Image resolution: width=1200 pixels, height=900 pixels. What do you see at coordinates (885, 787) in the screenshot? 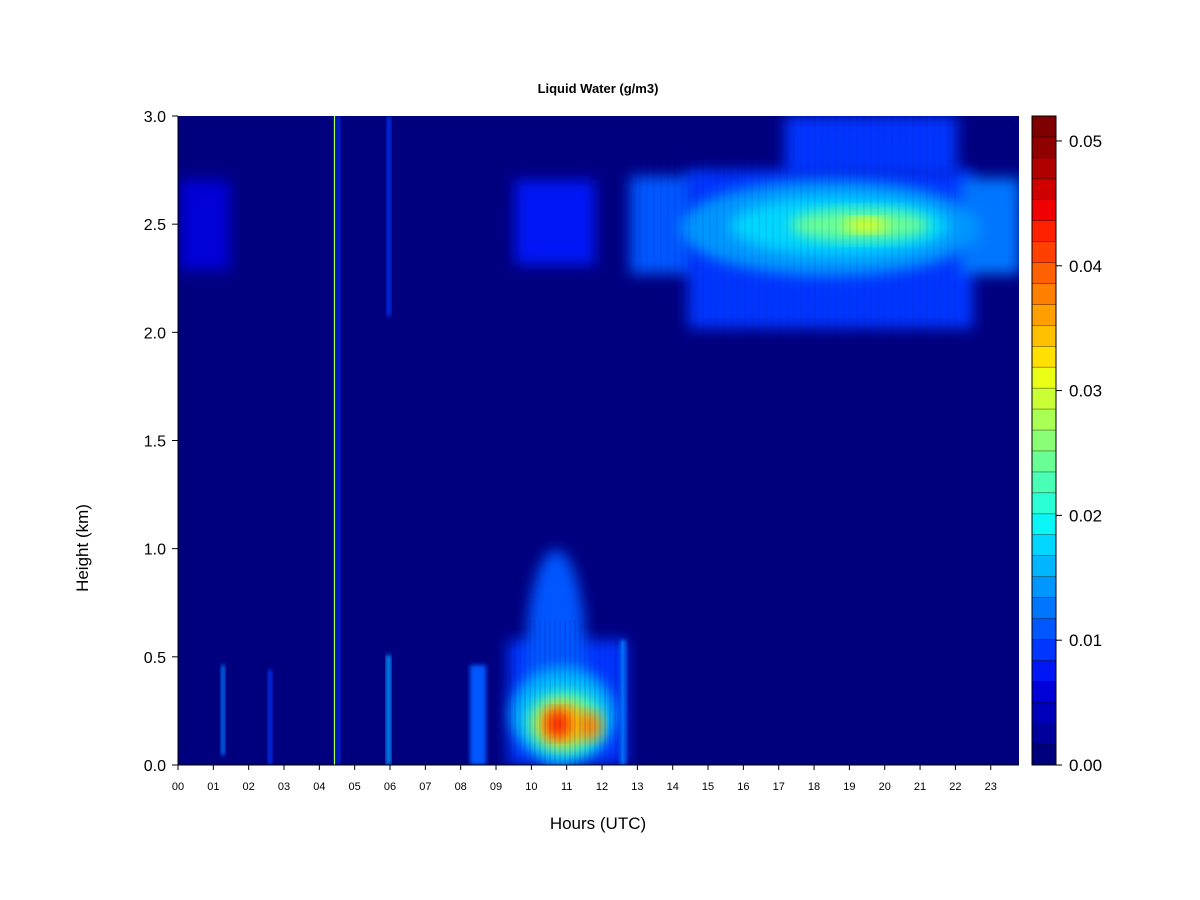
I see `x-tick-label: 20` at bounding box center [885, 787].